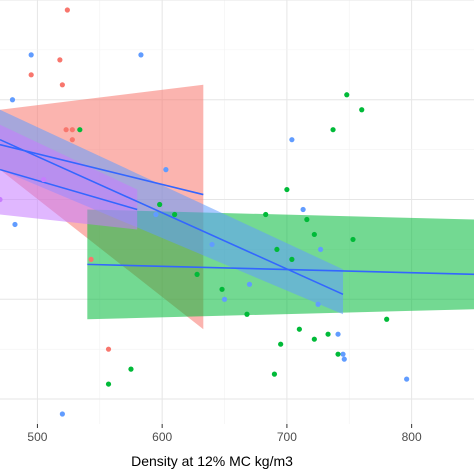 The width and height of the screenshot is (474, 474). Describe the element at coordinates (212, 461) in the screenshot. I see `x-axis-title: Density at 12% MC kg/m3` at that location.